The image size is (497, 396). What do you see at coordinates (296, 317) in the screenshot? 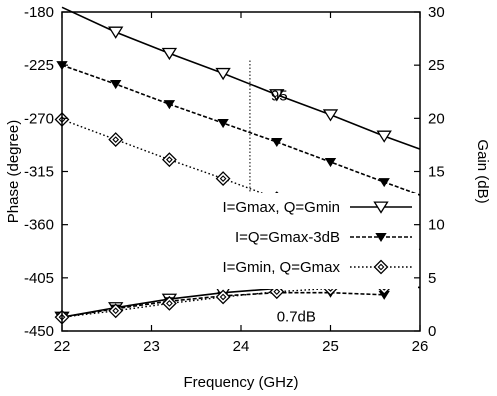
I see `annotation-0-7db: 0.7dB` at bounding box center [296, 317].